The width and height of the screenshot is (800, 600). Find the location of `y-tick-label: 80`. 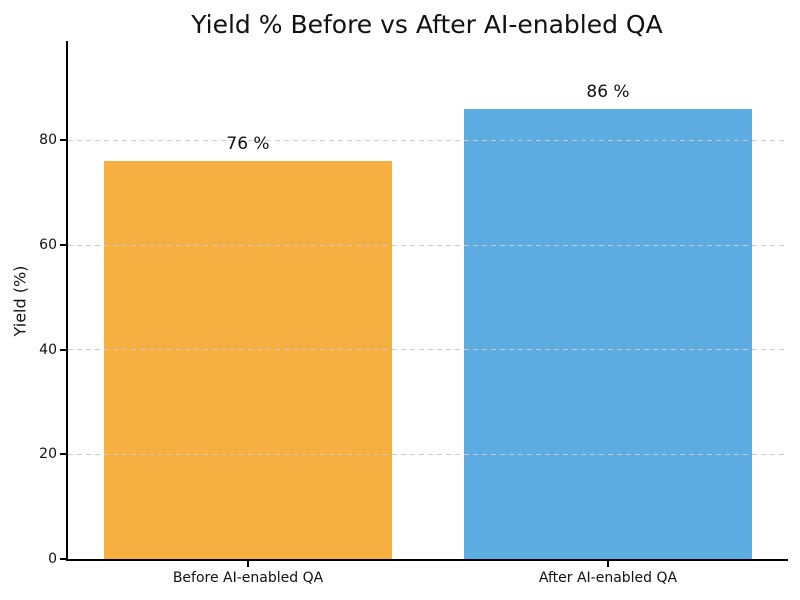

y-tick-label: 80 is located at coordinates (48, 140).